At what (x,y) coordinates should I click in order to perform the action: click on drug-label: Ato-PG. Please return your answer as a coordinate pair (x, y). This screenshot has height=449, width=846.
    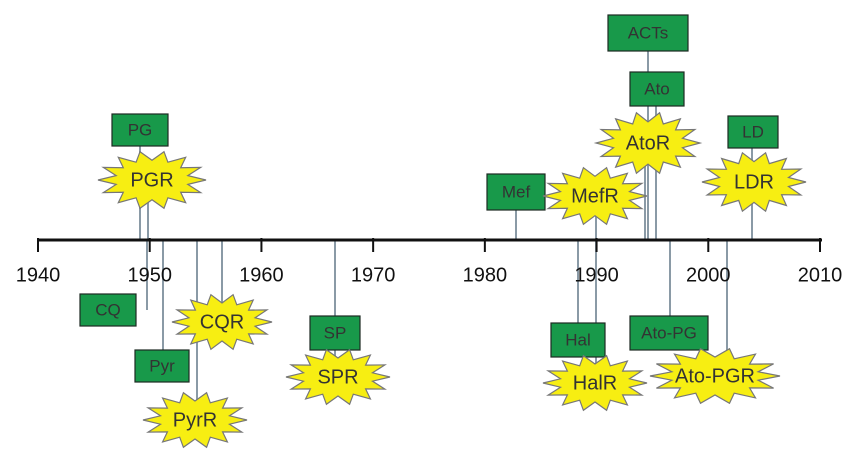
    Looking at the image, I should click on (669, 332).